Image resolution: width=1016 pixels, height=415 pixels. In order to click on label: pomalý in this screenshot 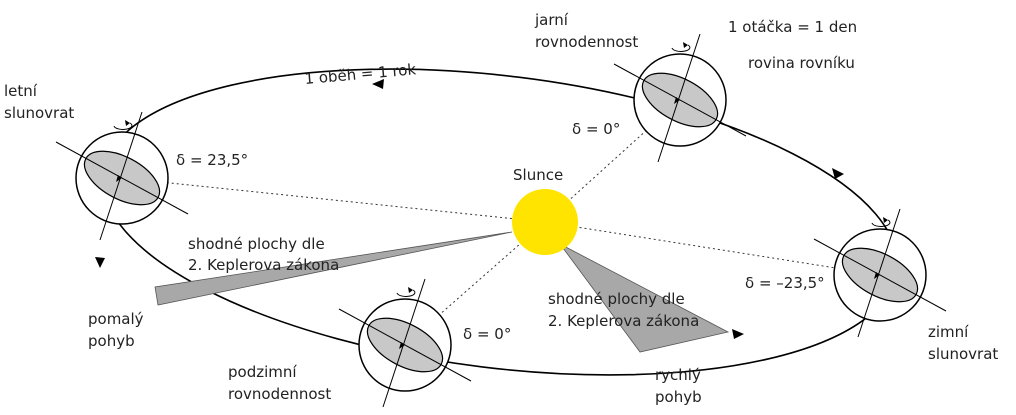, I will do `click(116, 319)`.